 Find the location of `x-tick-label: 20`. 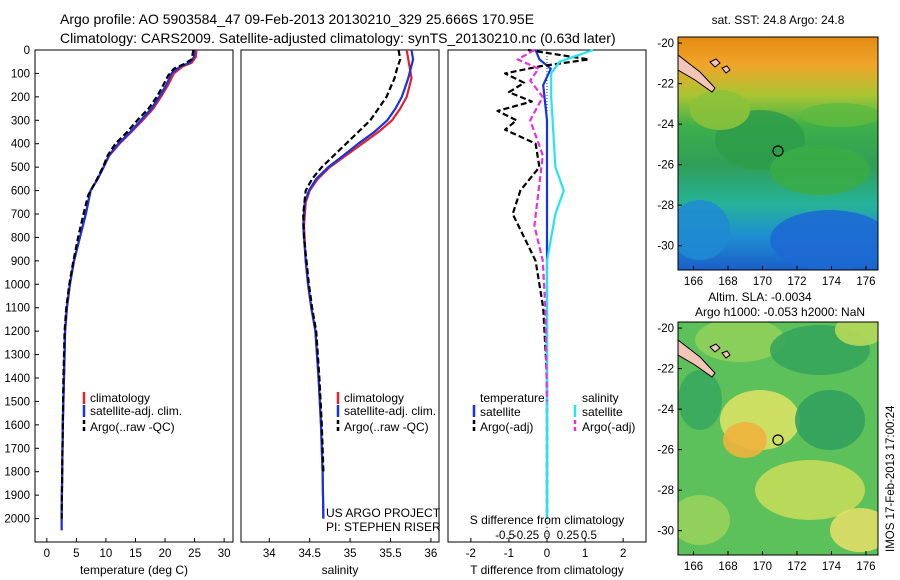

x-tick-label: 20 is located at coordinates (165, 554).